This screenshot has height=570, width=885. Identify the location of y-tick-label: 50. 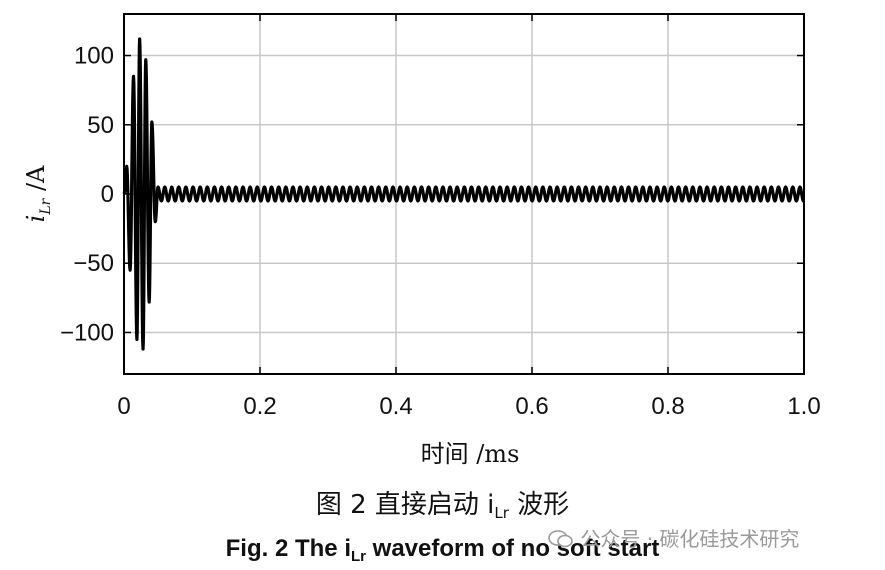
(100, 125).